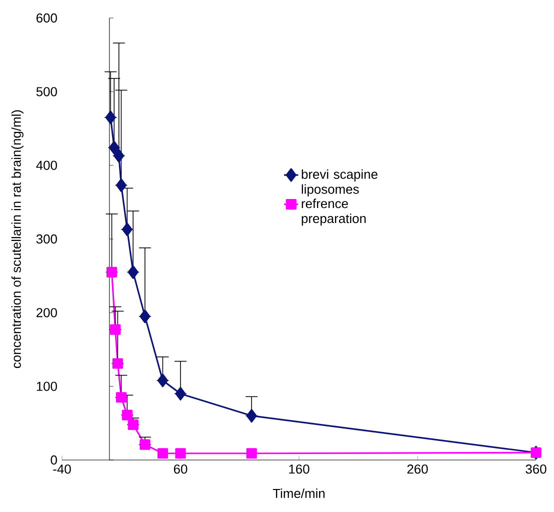 Image resolution: width=554 pixels, height=512 pixels. What do you see at coordinates (17, 239) in the screenshot?
I see `y-axis-title: concentration of scutellarin in rat brain(ng/ml)` at bounding box center [17, 239].